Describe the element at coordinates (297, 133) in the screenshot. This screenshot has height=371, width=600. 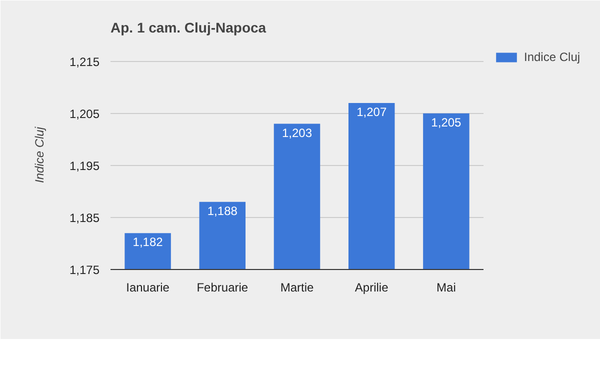
I see `data-label: 1,203` at that location.